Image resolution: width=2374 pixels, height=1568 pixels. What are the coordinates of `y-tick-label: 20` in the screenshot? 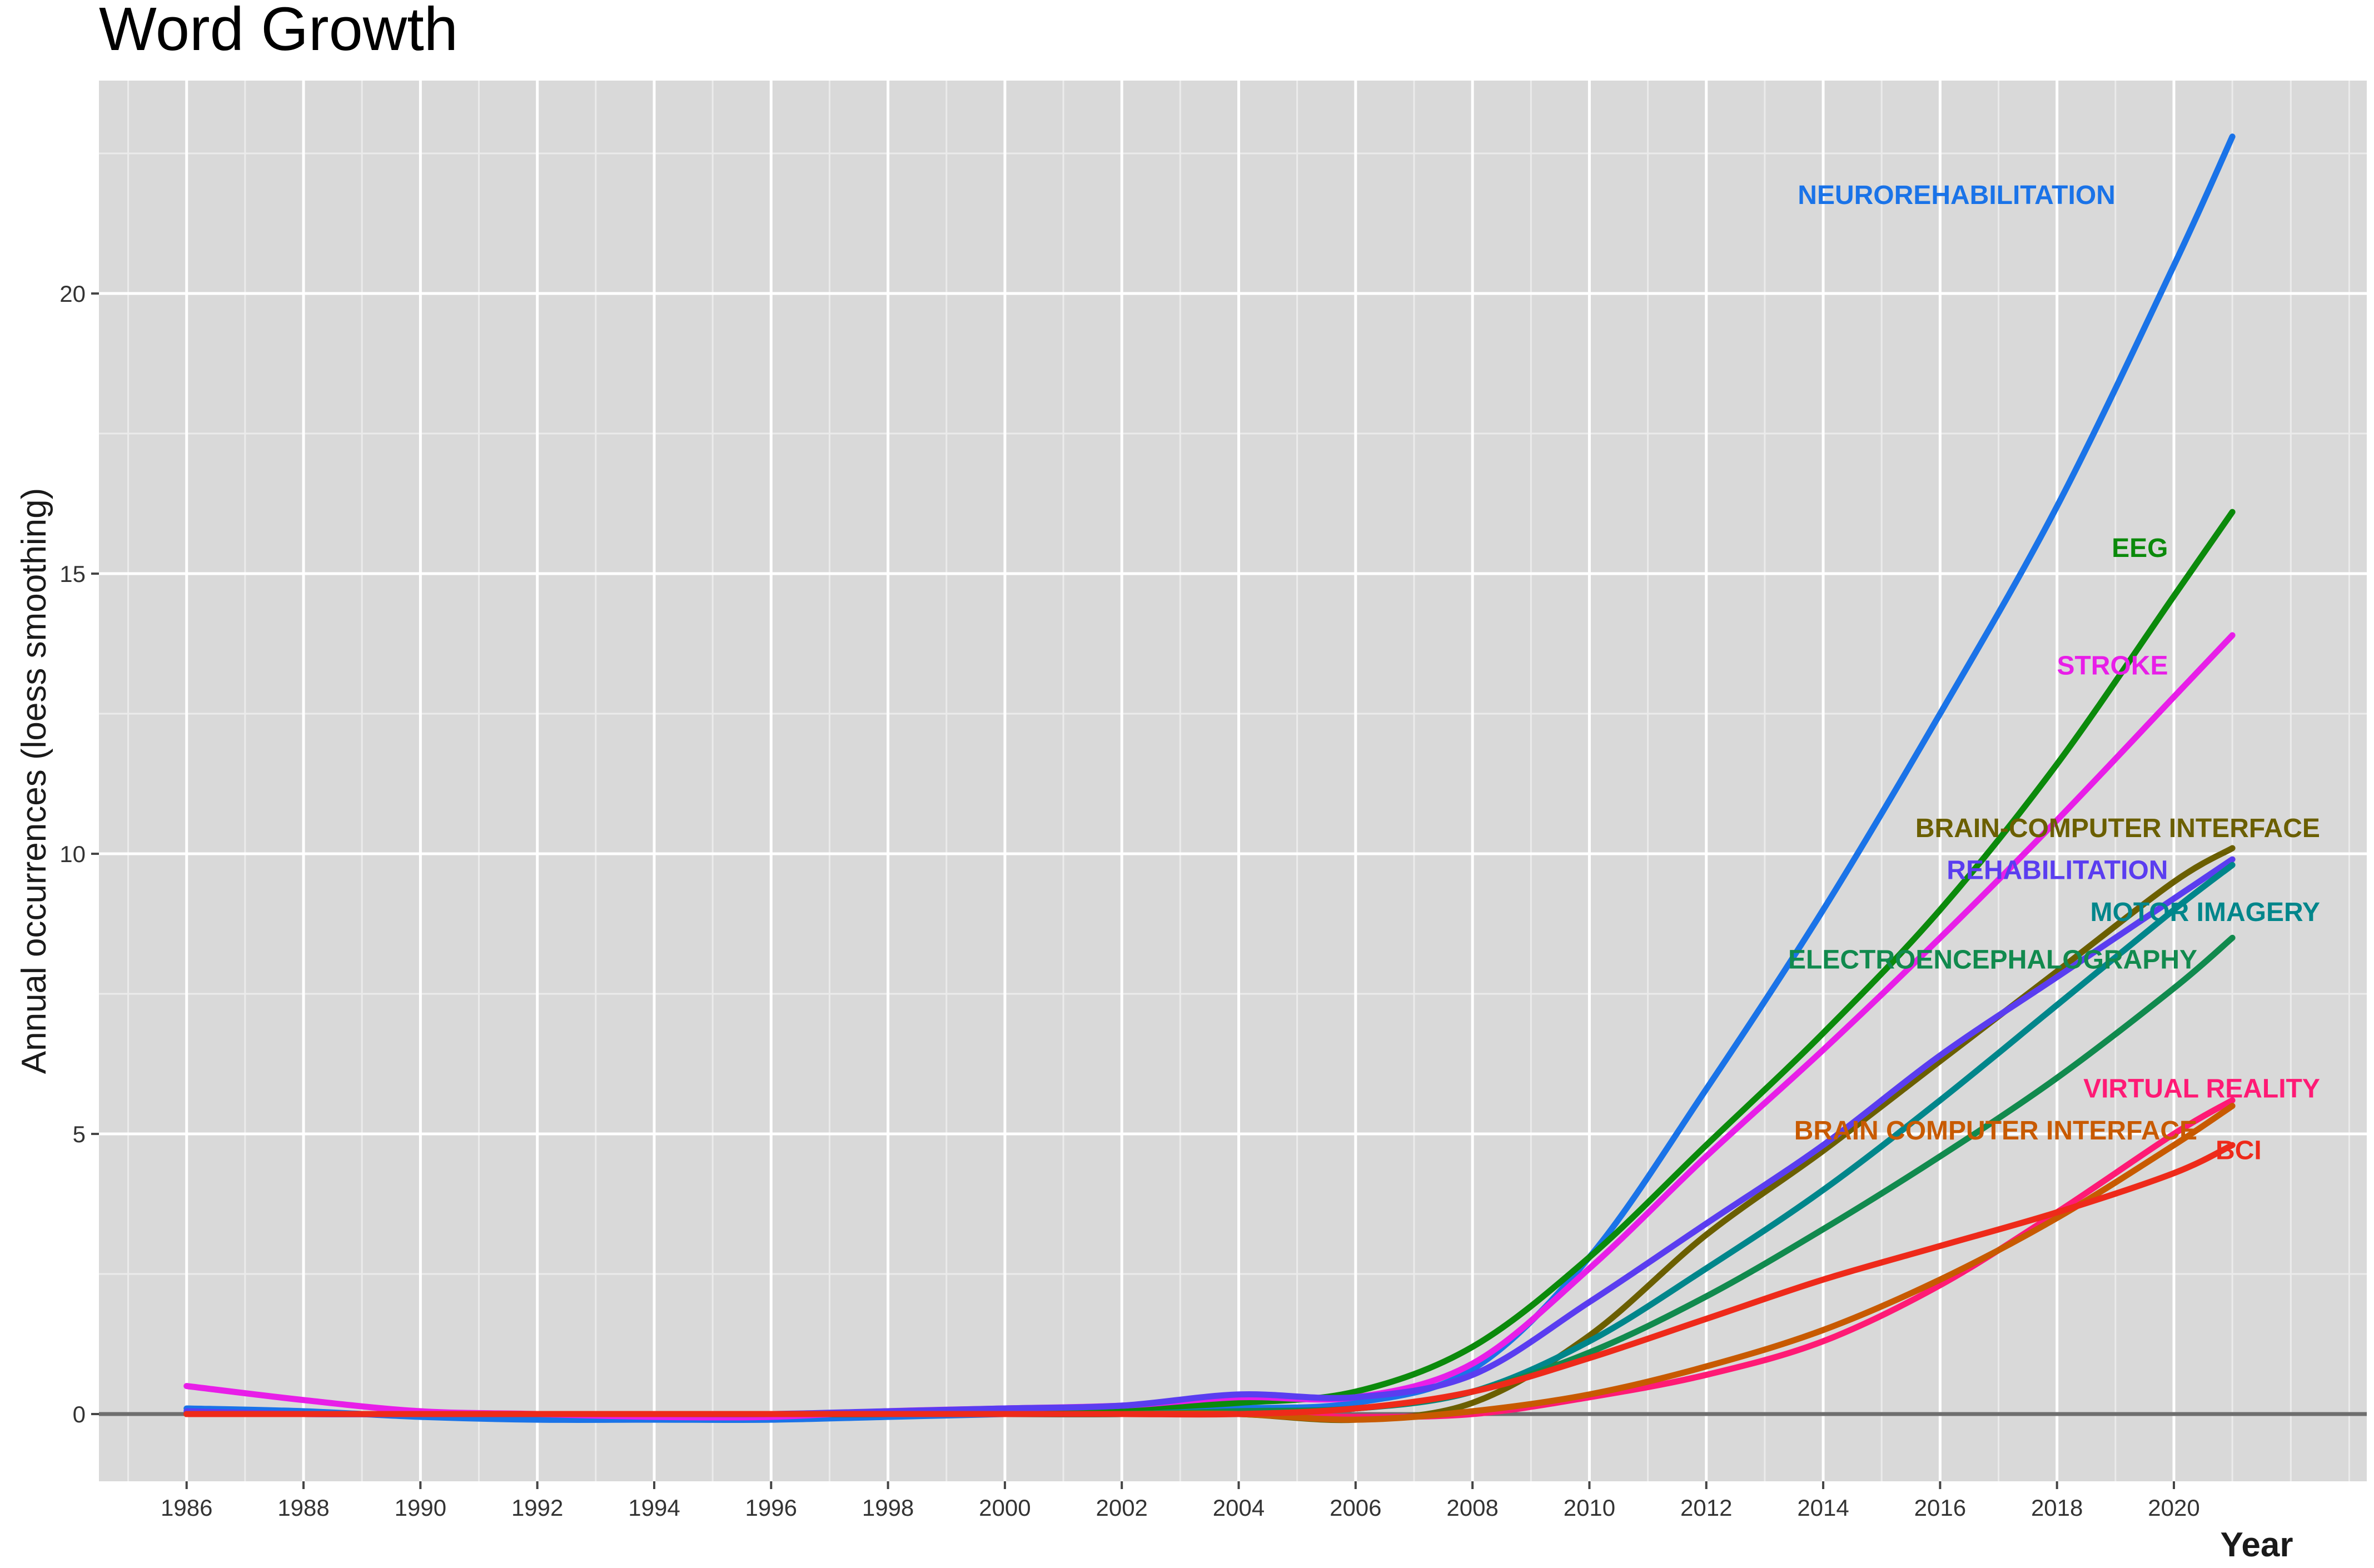 It's located at (72, 294).